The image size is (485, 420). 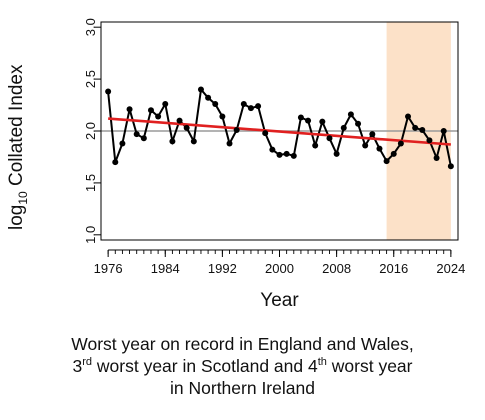 What do you see at coordinates (222, 268) in the screenshot?
I see `x-tick-label: 1992` at bounding box center [222, 268].